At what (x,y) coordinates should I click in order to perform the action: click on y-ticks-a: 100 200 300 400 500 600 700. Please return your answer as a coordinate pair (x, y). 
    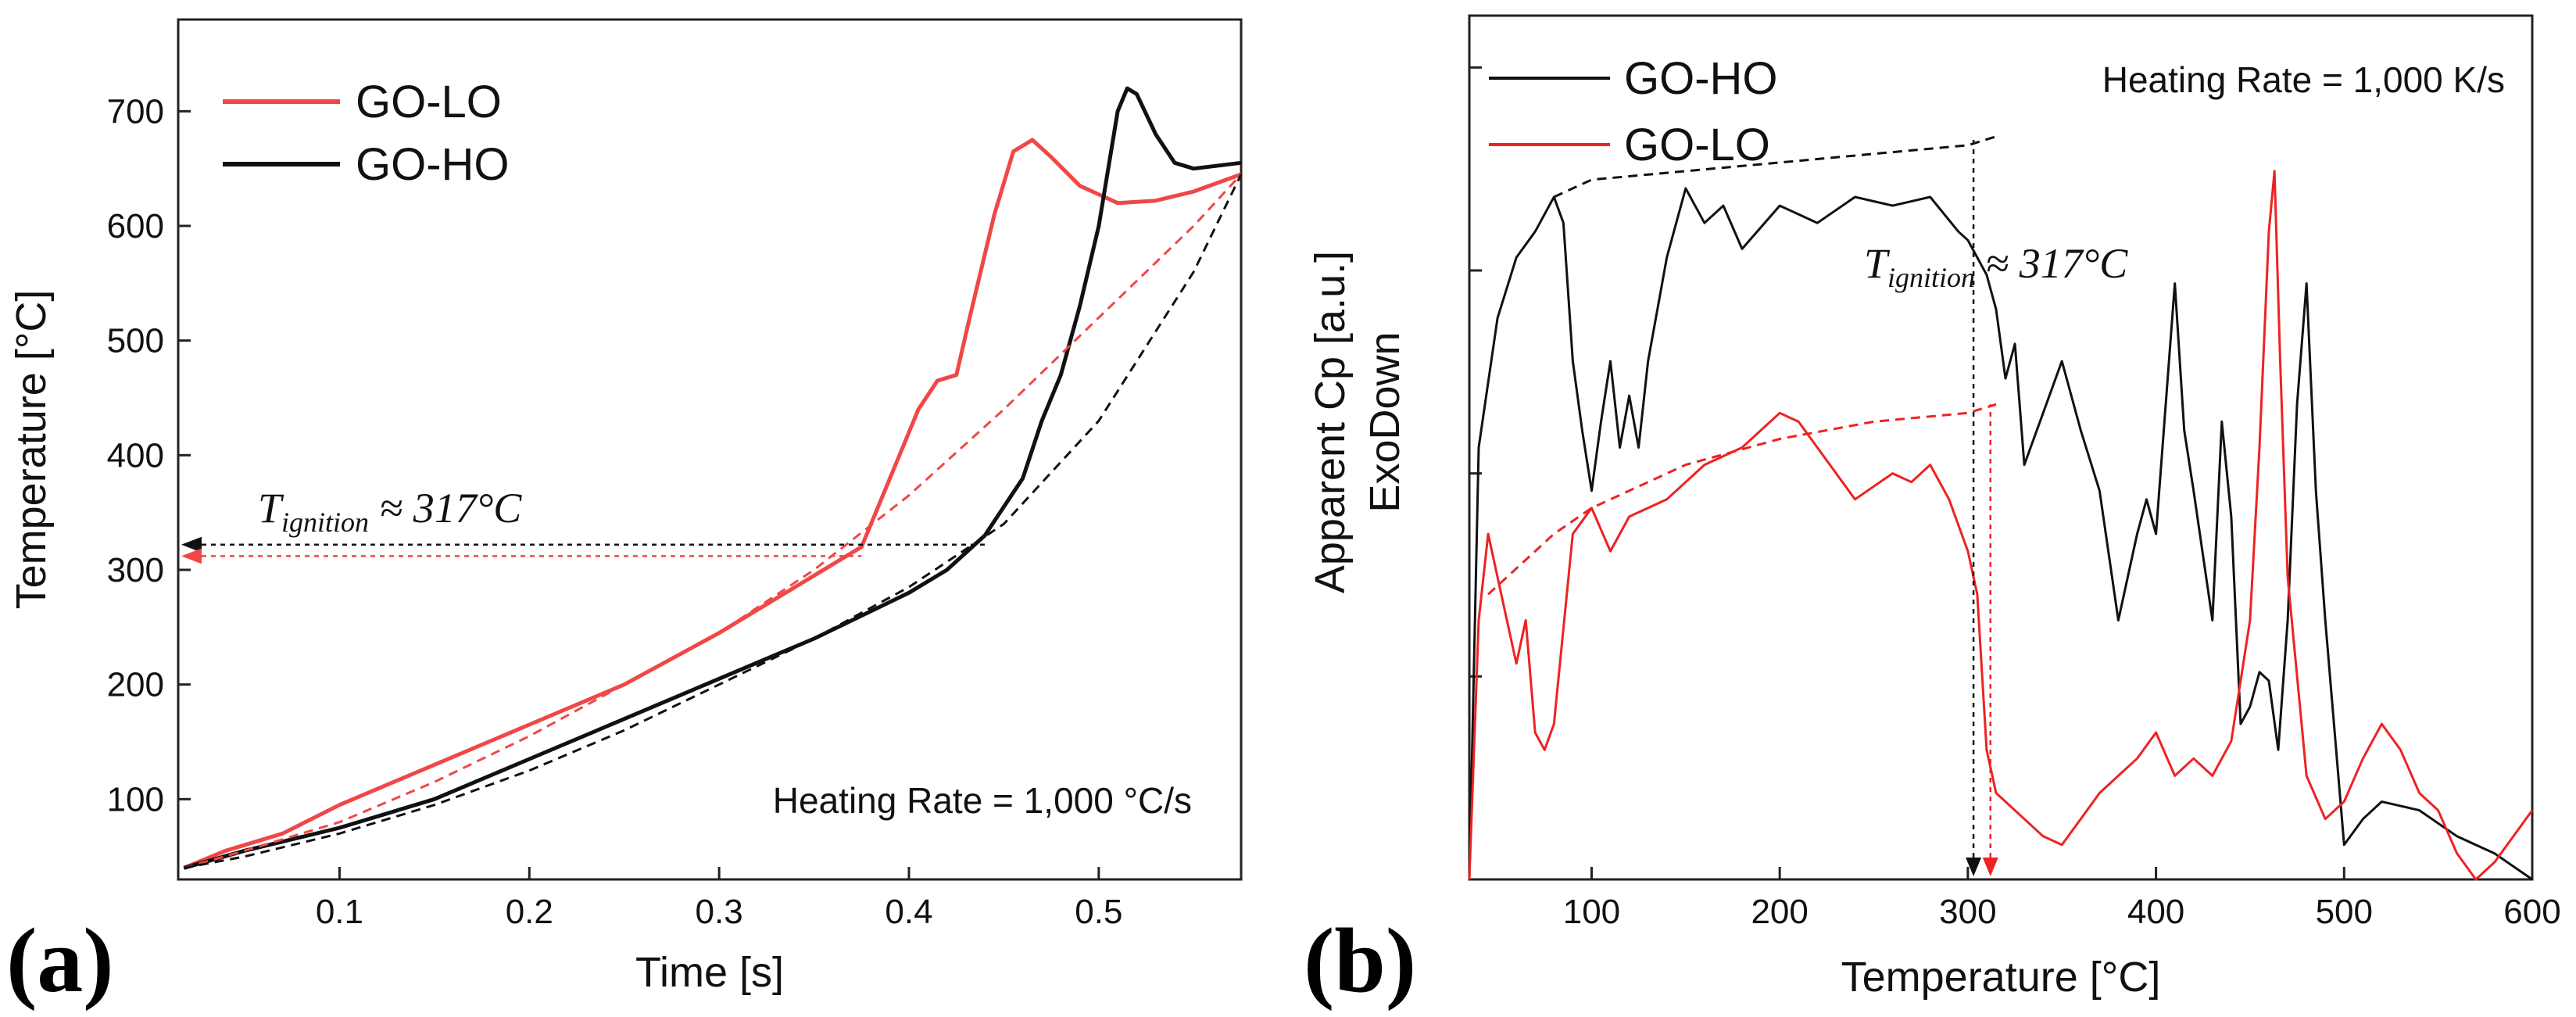
    Looking at the image, I should click on (149, 455).